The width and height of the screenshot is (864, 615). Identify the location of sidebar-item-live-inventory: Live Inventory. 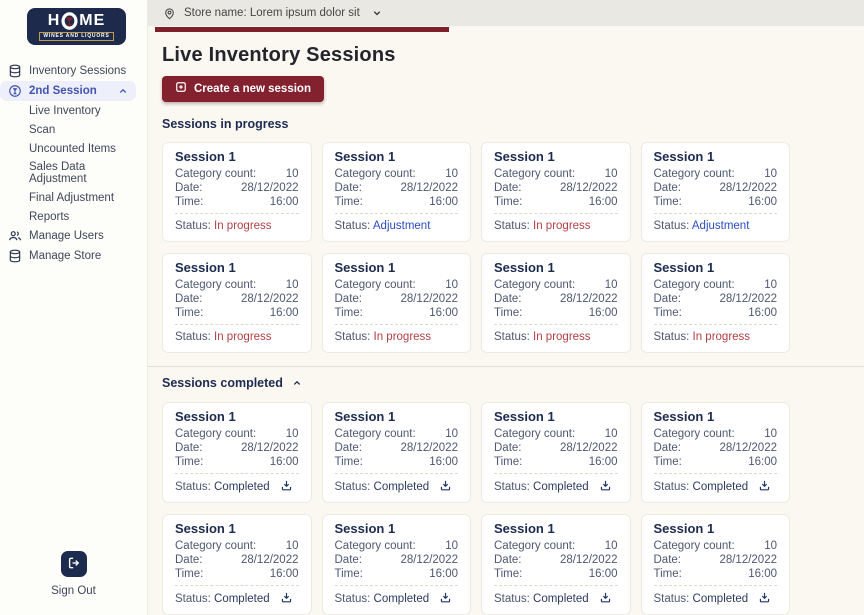
(73, 110).